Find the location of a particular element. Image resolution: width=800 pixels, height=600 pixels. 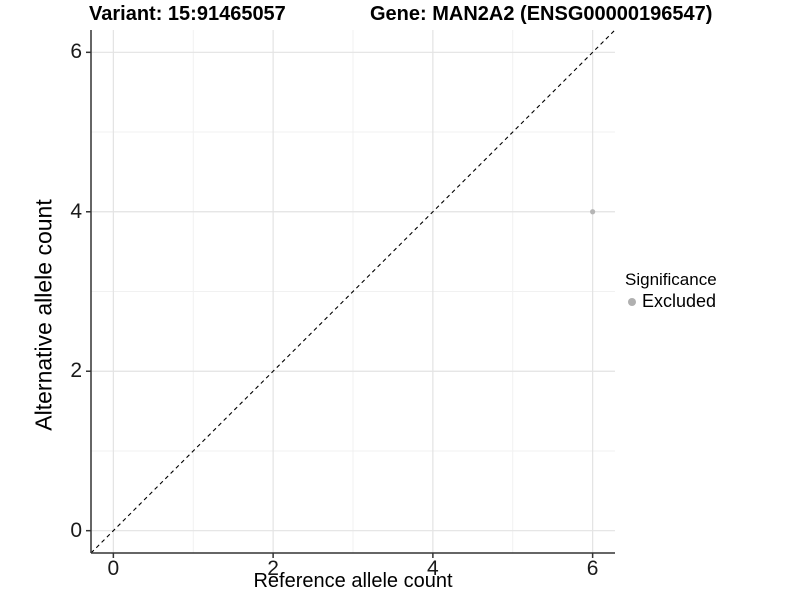

legend-title: Significance is located at coordinates (671, 279).